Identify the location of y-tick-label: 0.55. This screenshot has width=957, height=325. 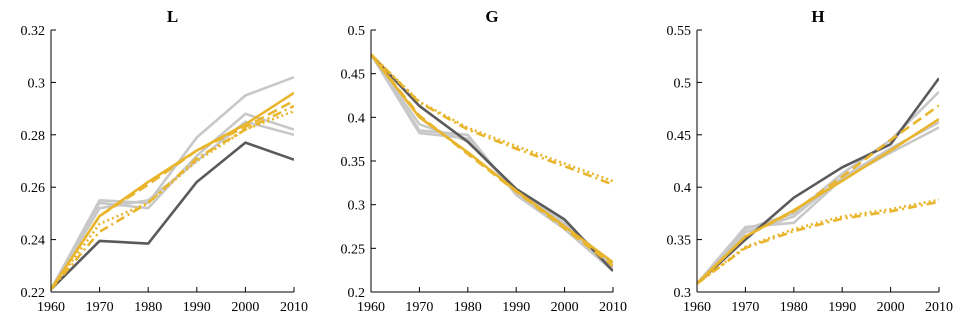
(679, 31).